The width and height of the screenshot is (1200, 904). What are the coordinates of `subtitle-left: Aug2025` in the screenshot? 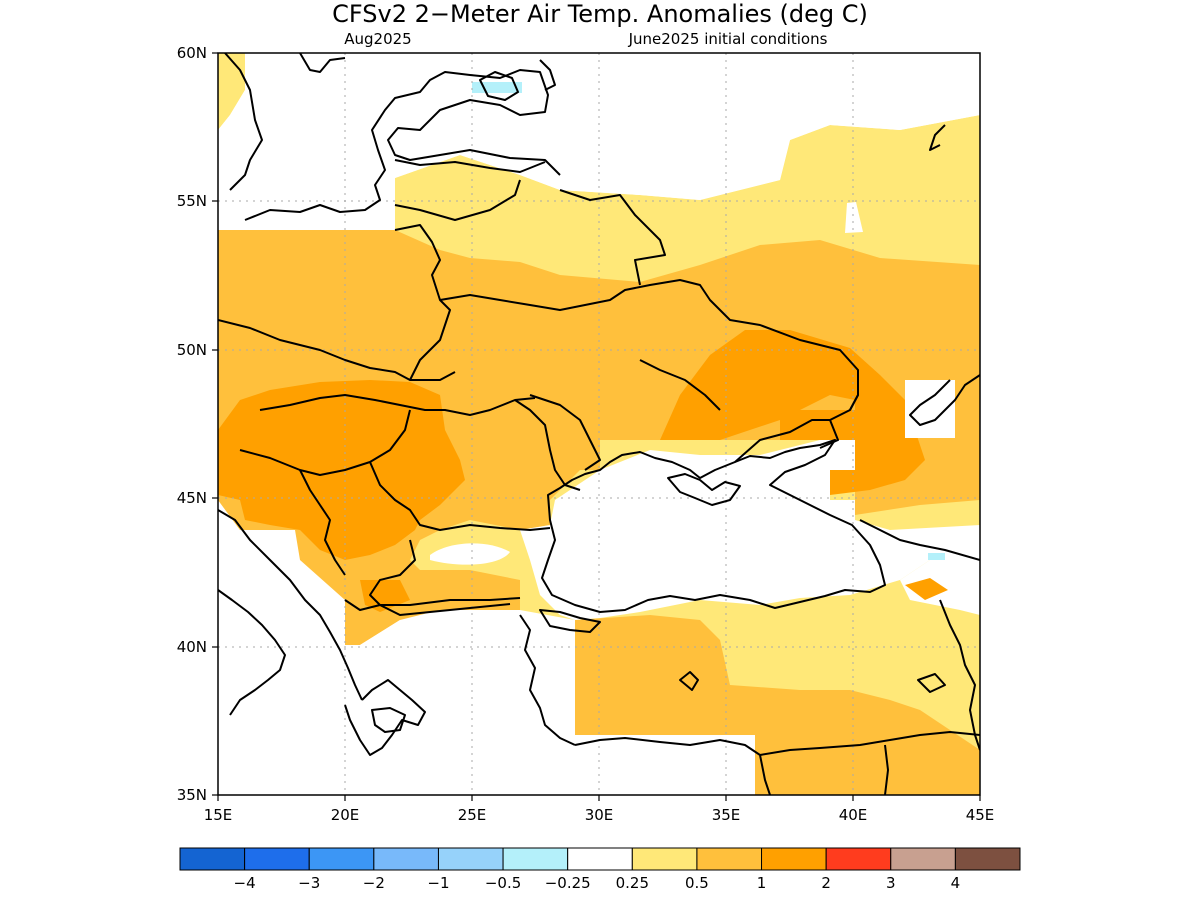 It's located at (377, 39).